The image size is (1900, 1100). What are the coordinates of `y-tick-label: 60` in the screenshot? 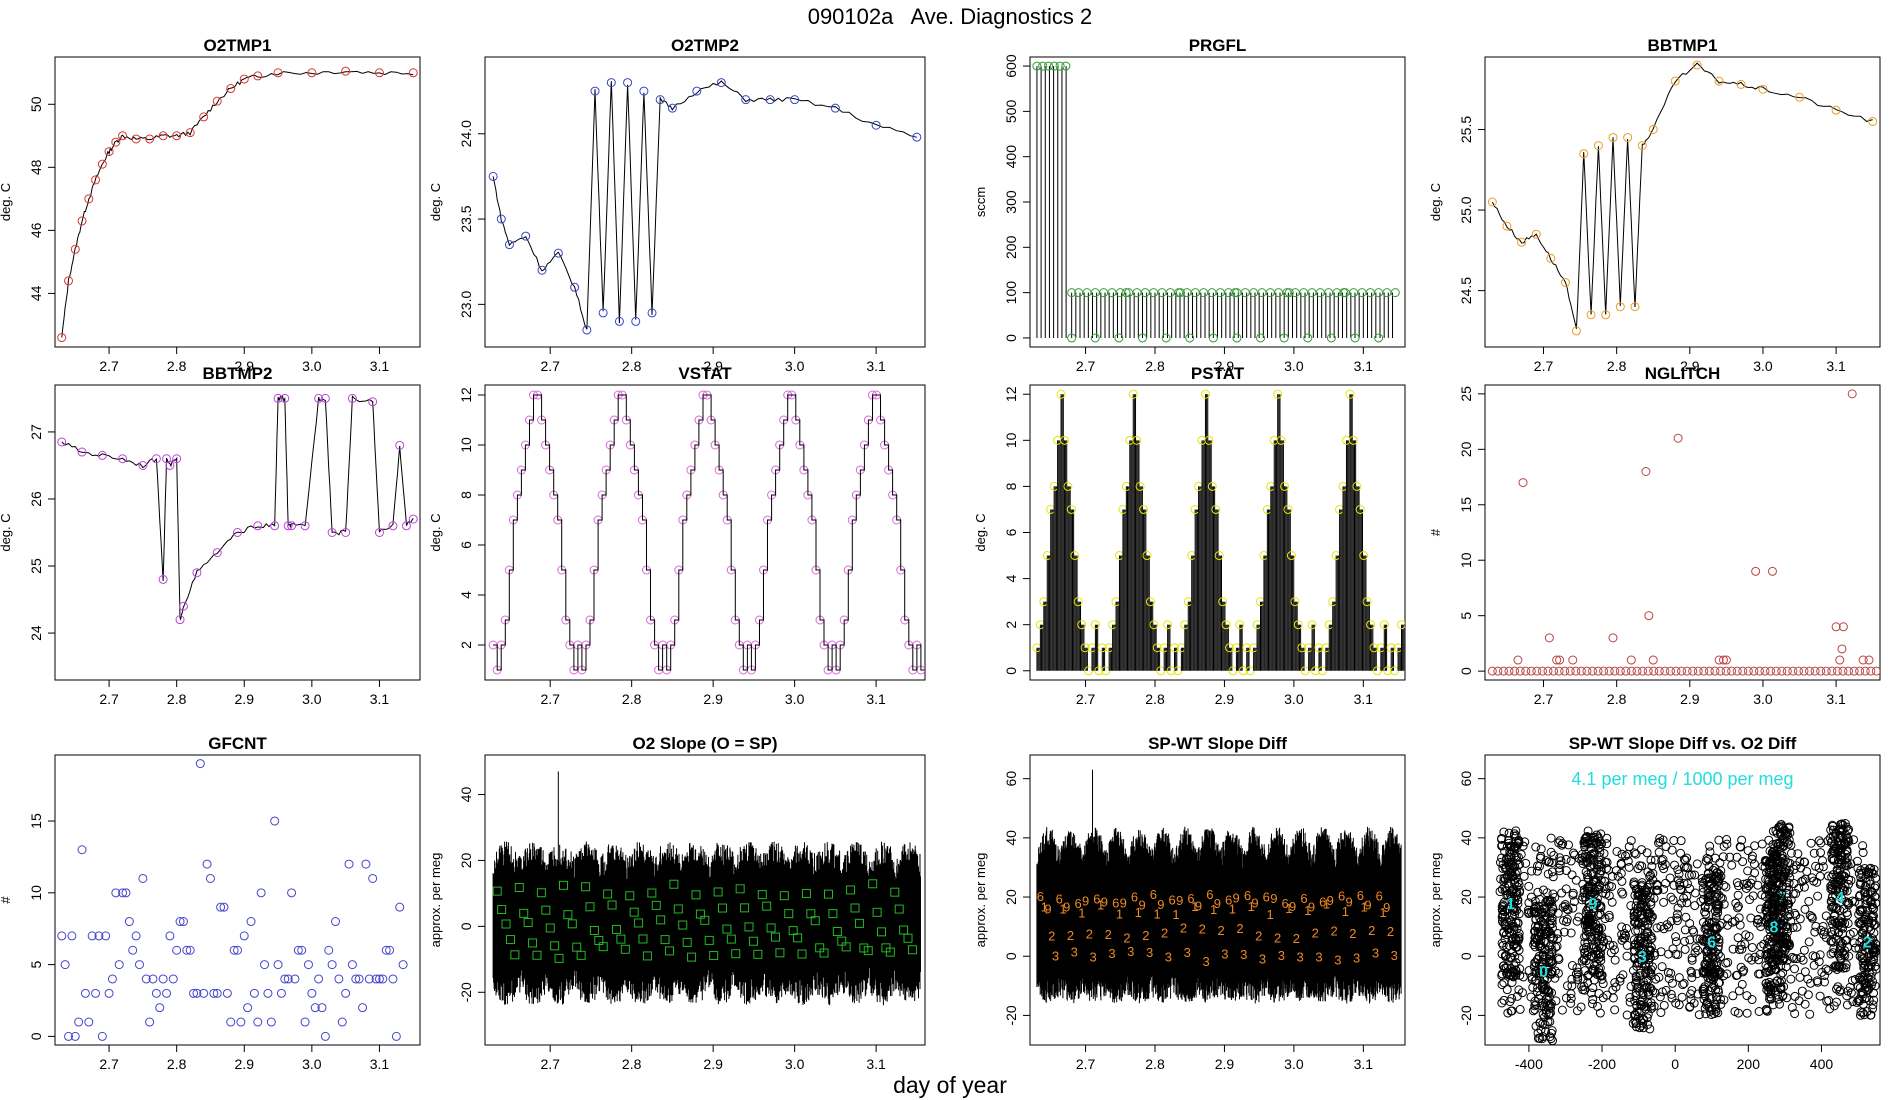 It's located at (1466, 779).